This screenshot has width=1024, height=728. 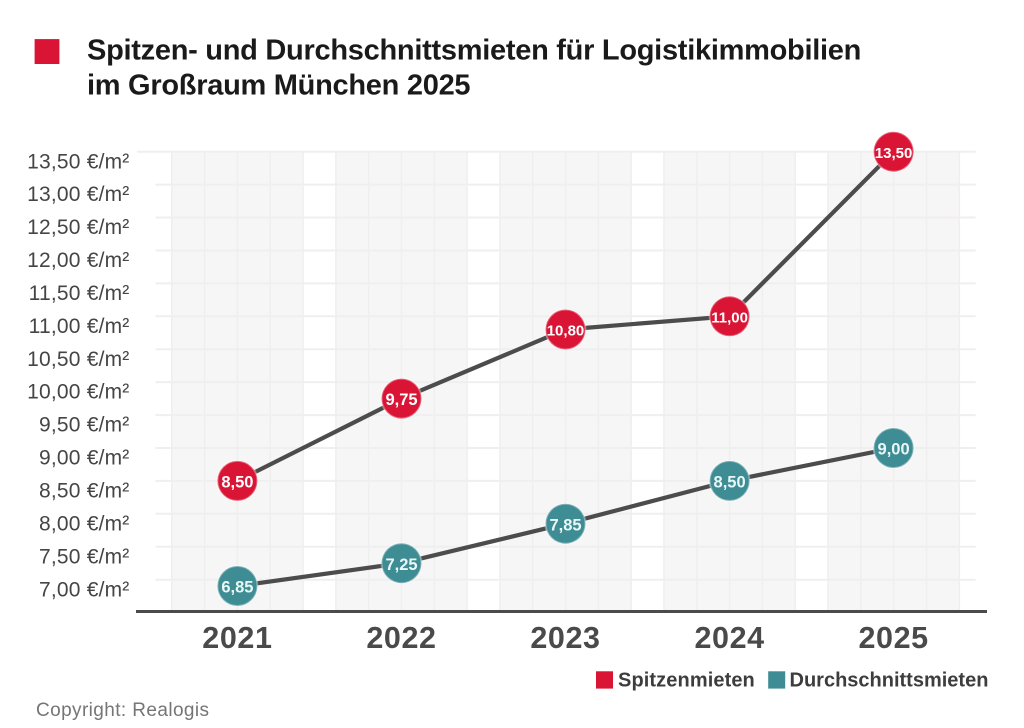 What do you see at coordinates (278, 86) in the screenshot?
I see `svg-text: im Großraum München 2025` at bounding box center [278, 86].